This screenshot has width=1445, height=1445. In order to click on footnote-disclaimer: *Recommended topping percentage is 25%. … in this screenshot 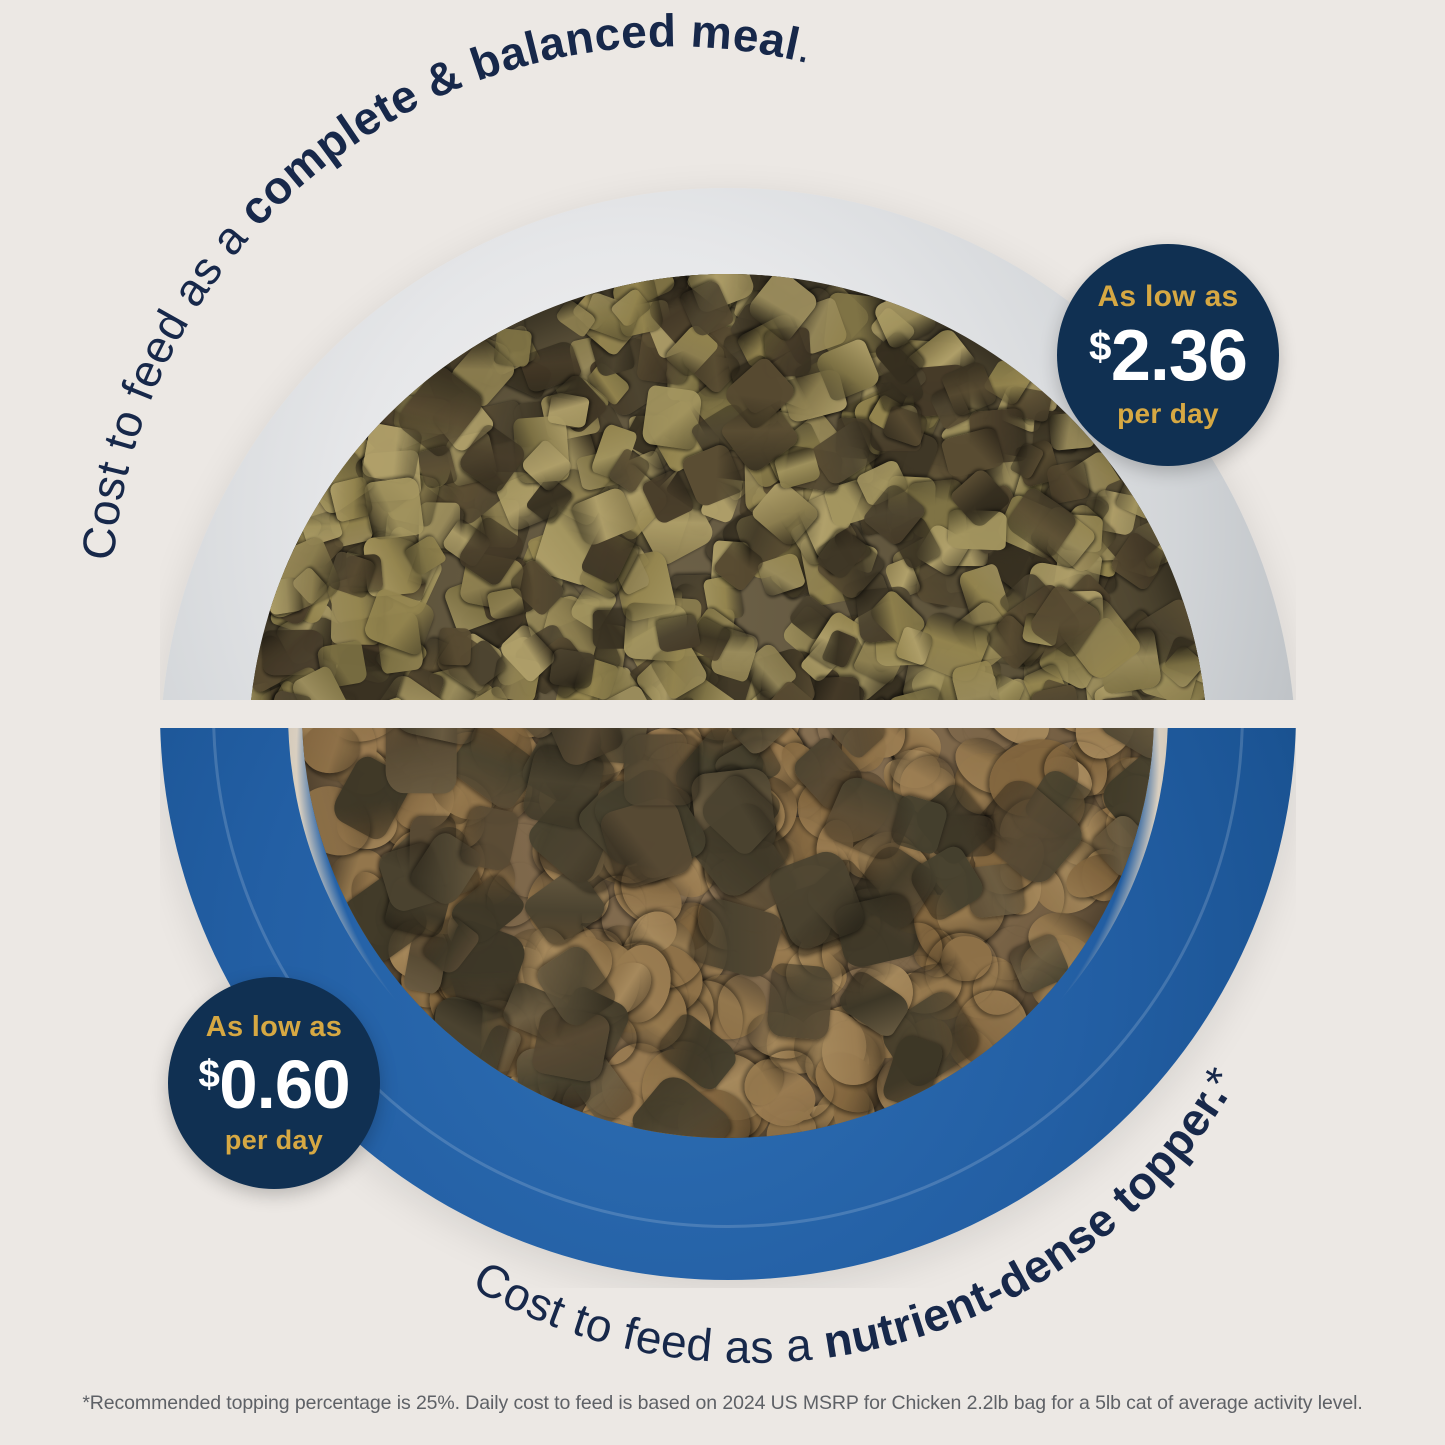, I will do `click(722, 1403)`.